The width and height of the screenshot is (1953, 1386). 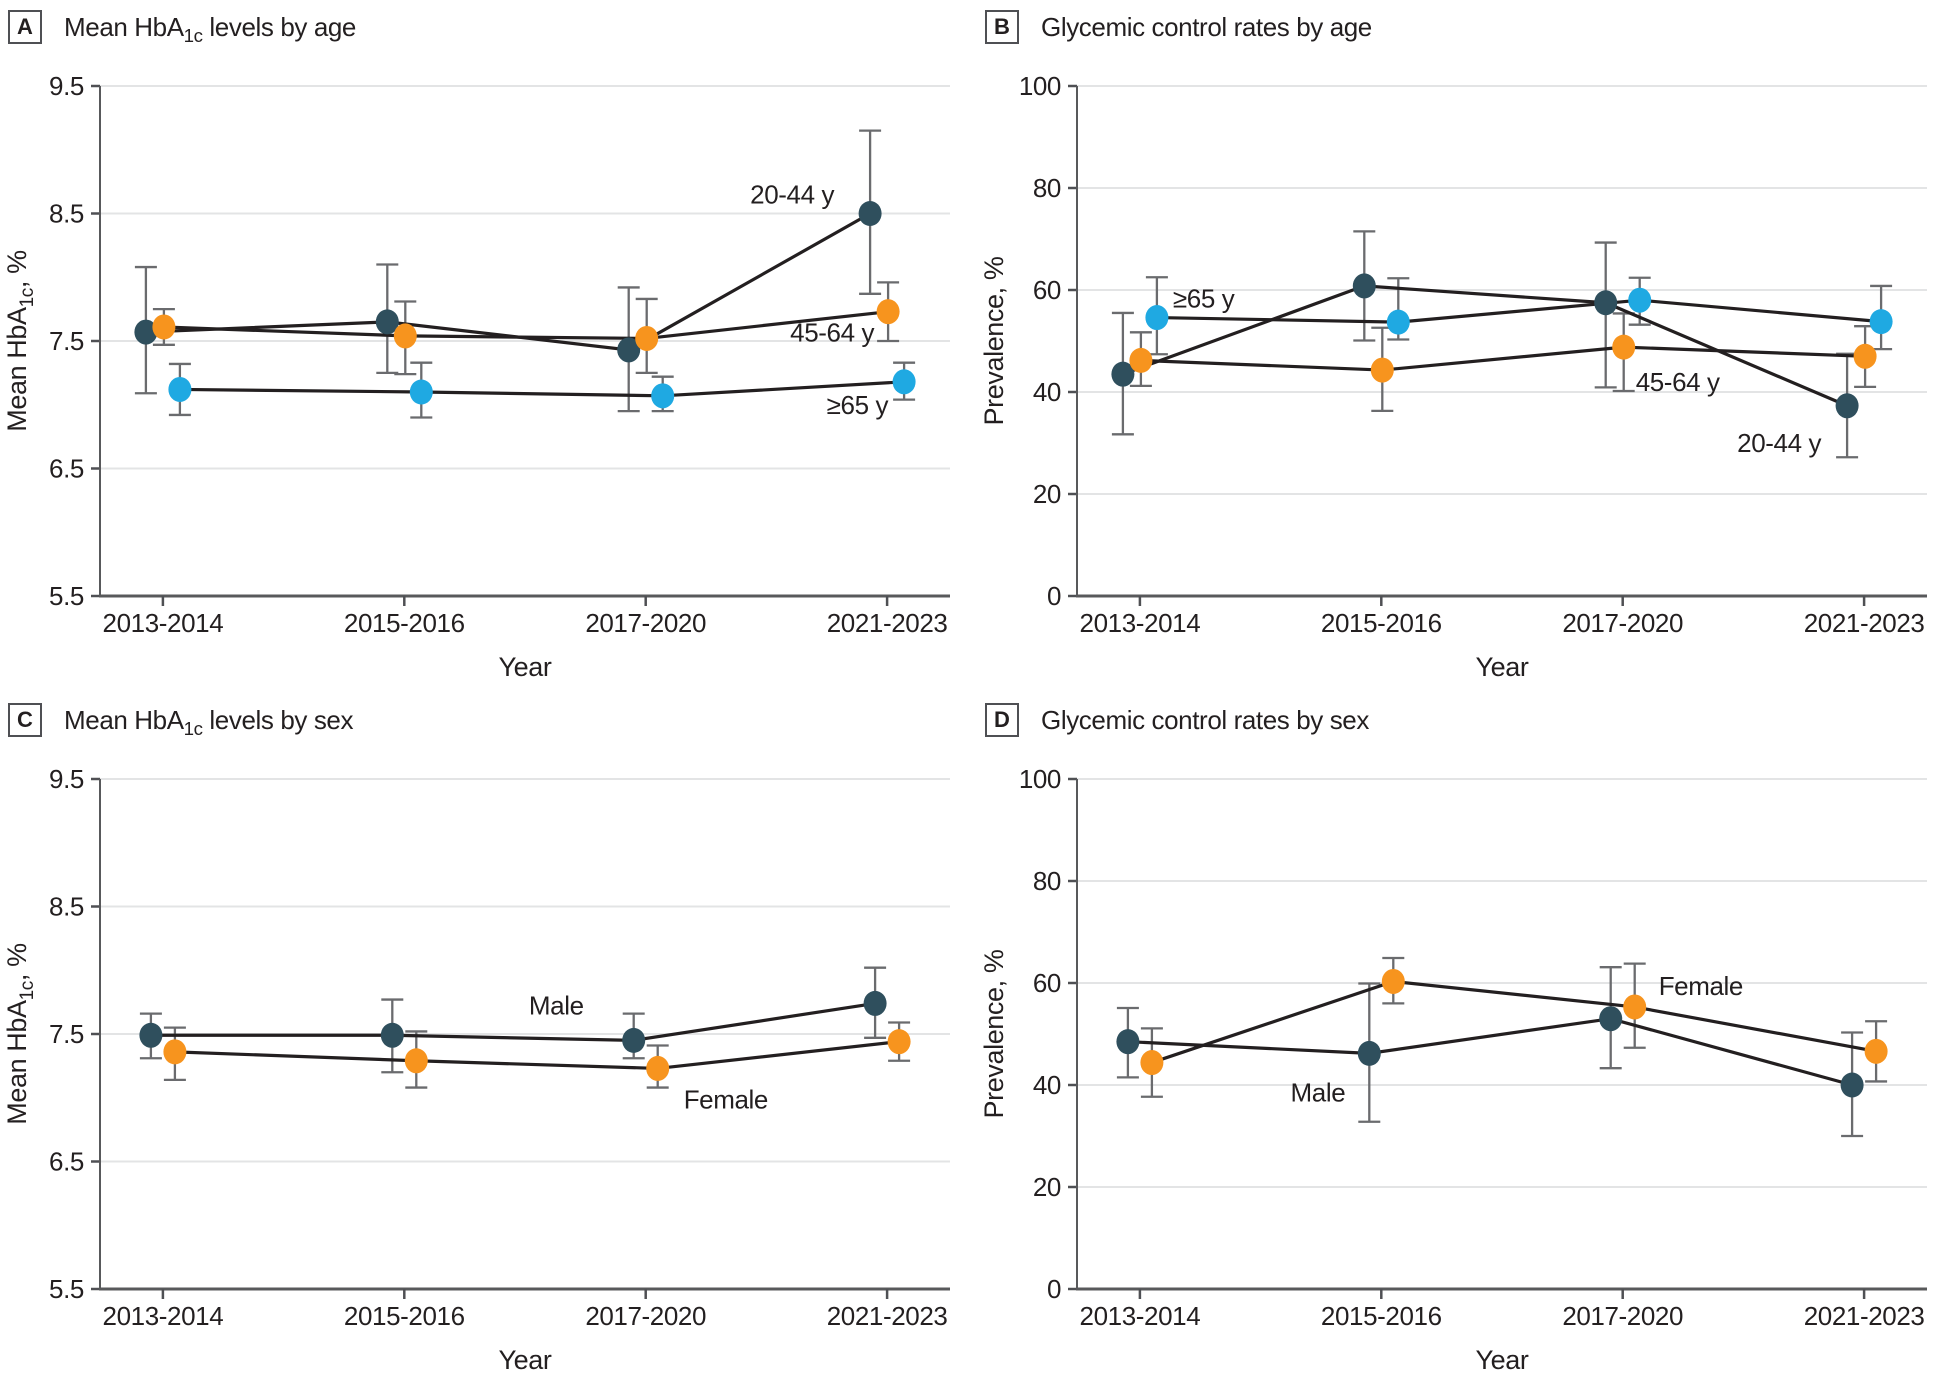 What do you see at coordinates (180, 720) in the screenshot?
I see `panel-c-header: C Mean HbA1c levels by sex` at bounding box center [180, 720].